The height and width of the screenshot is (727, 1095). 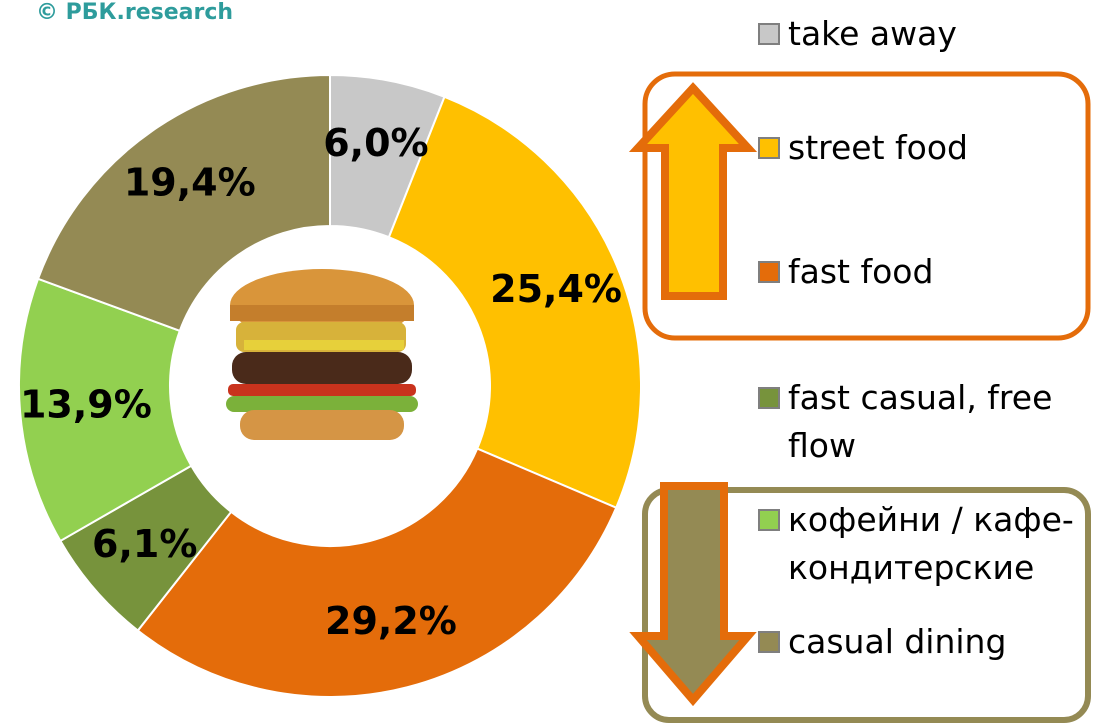 What do you see at coordinates (897, 641) in the screenshot?
I see `legend-label: casual dining` at bounding box center [897, 641].